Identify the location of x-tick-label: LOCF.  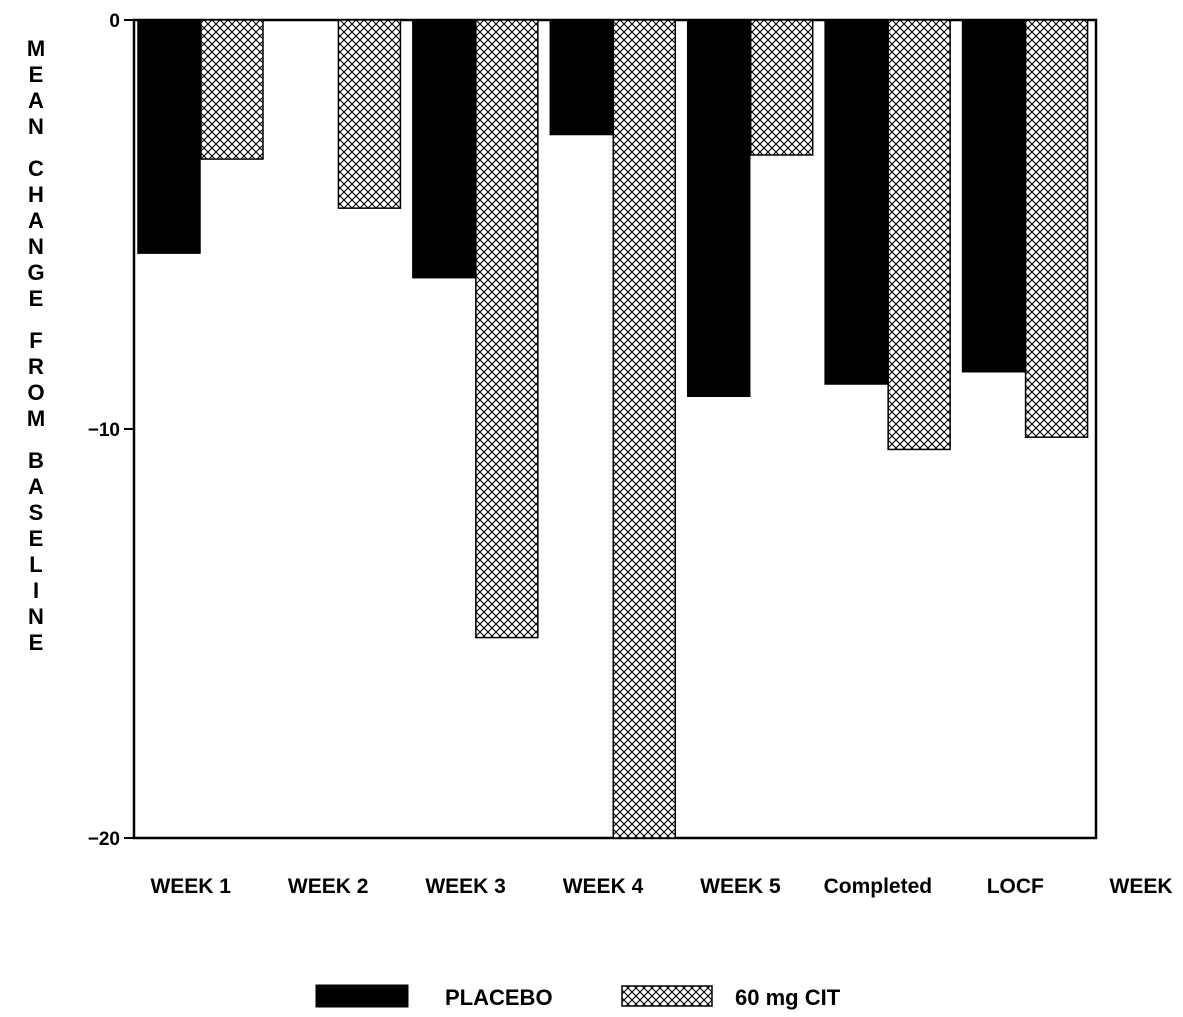
(1015, 886).